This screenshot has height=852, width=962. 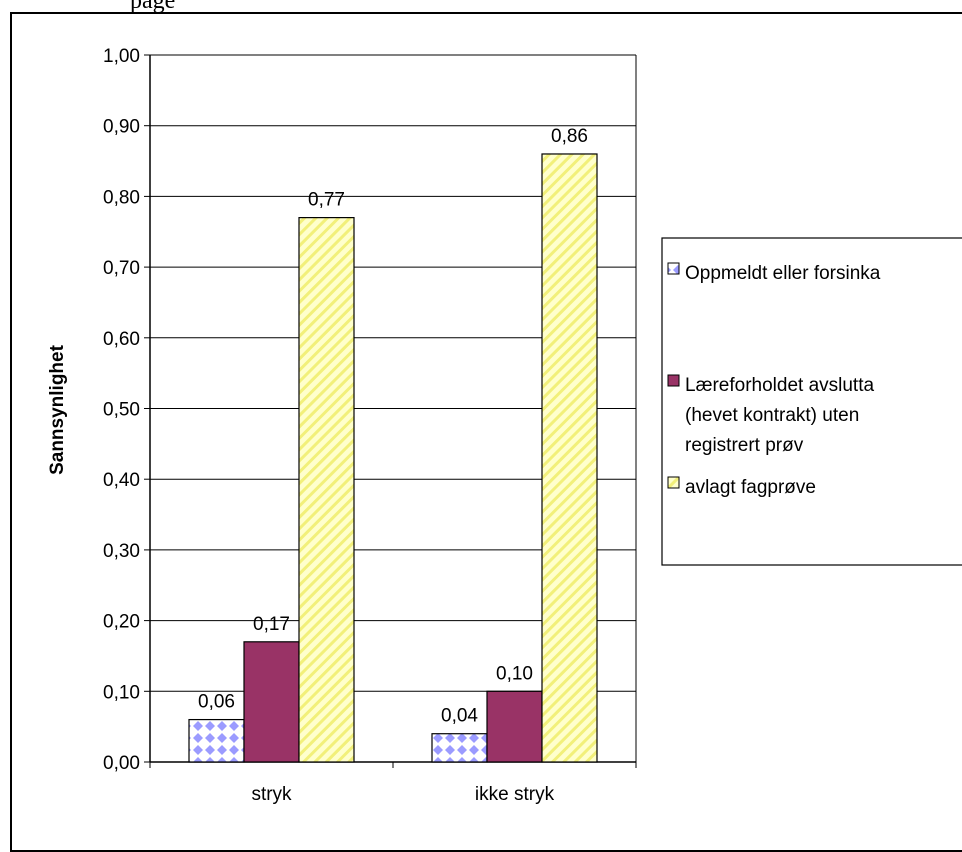 I want to click on data-label: 0,86, so click(x=569, y=136).